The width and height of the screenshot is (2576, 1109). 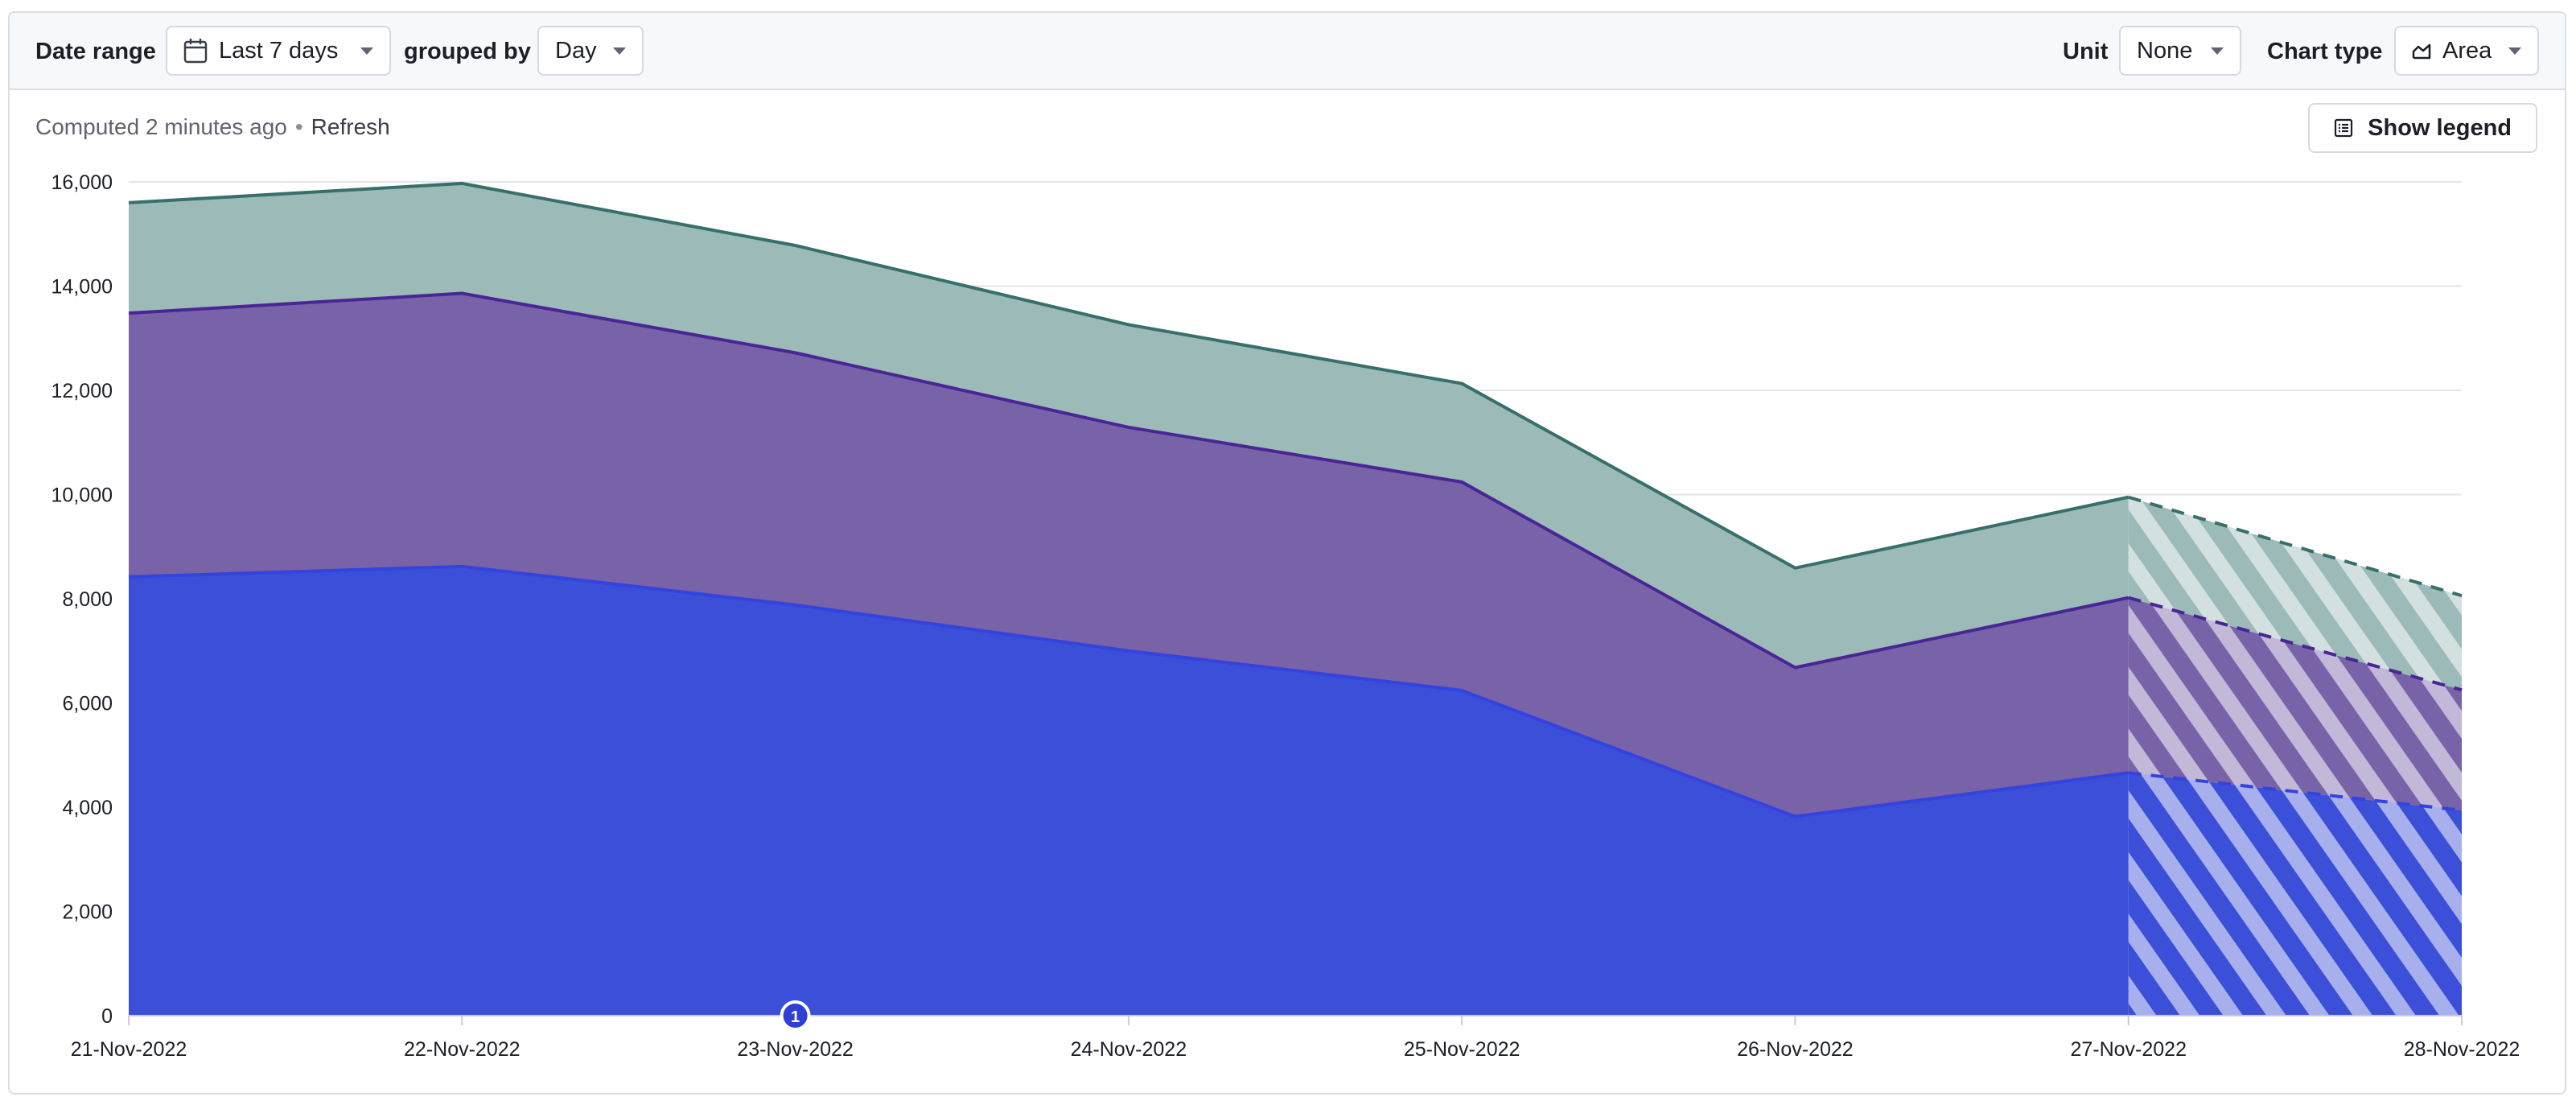 I want to click on refresh-link: Refresh, so click(x=350, y=126).